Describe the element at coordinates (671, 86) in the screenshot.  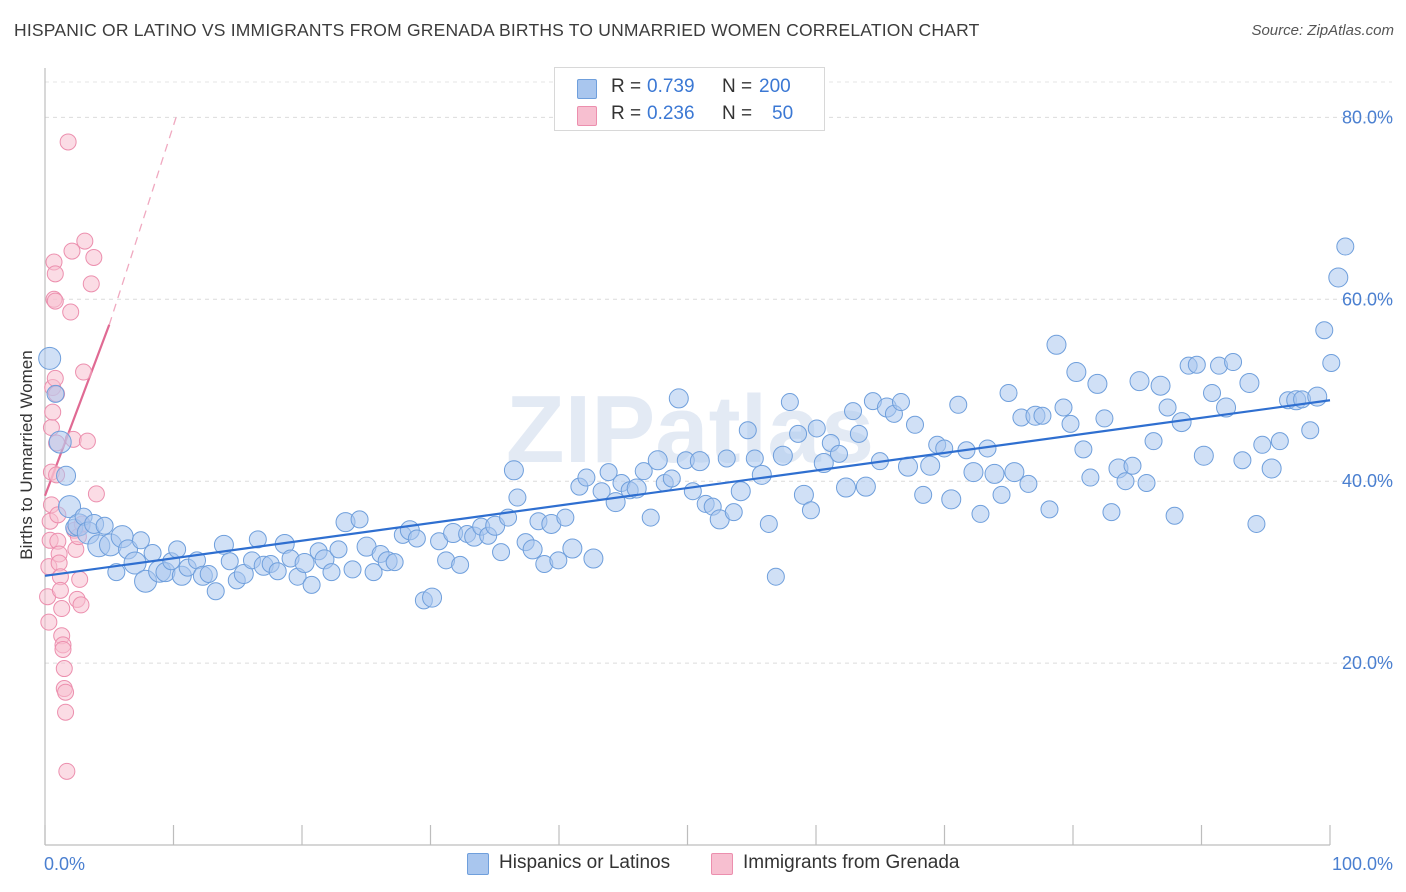
I see `legend-r-value: 0.739` at that location.